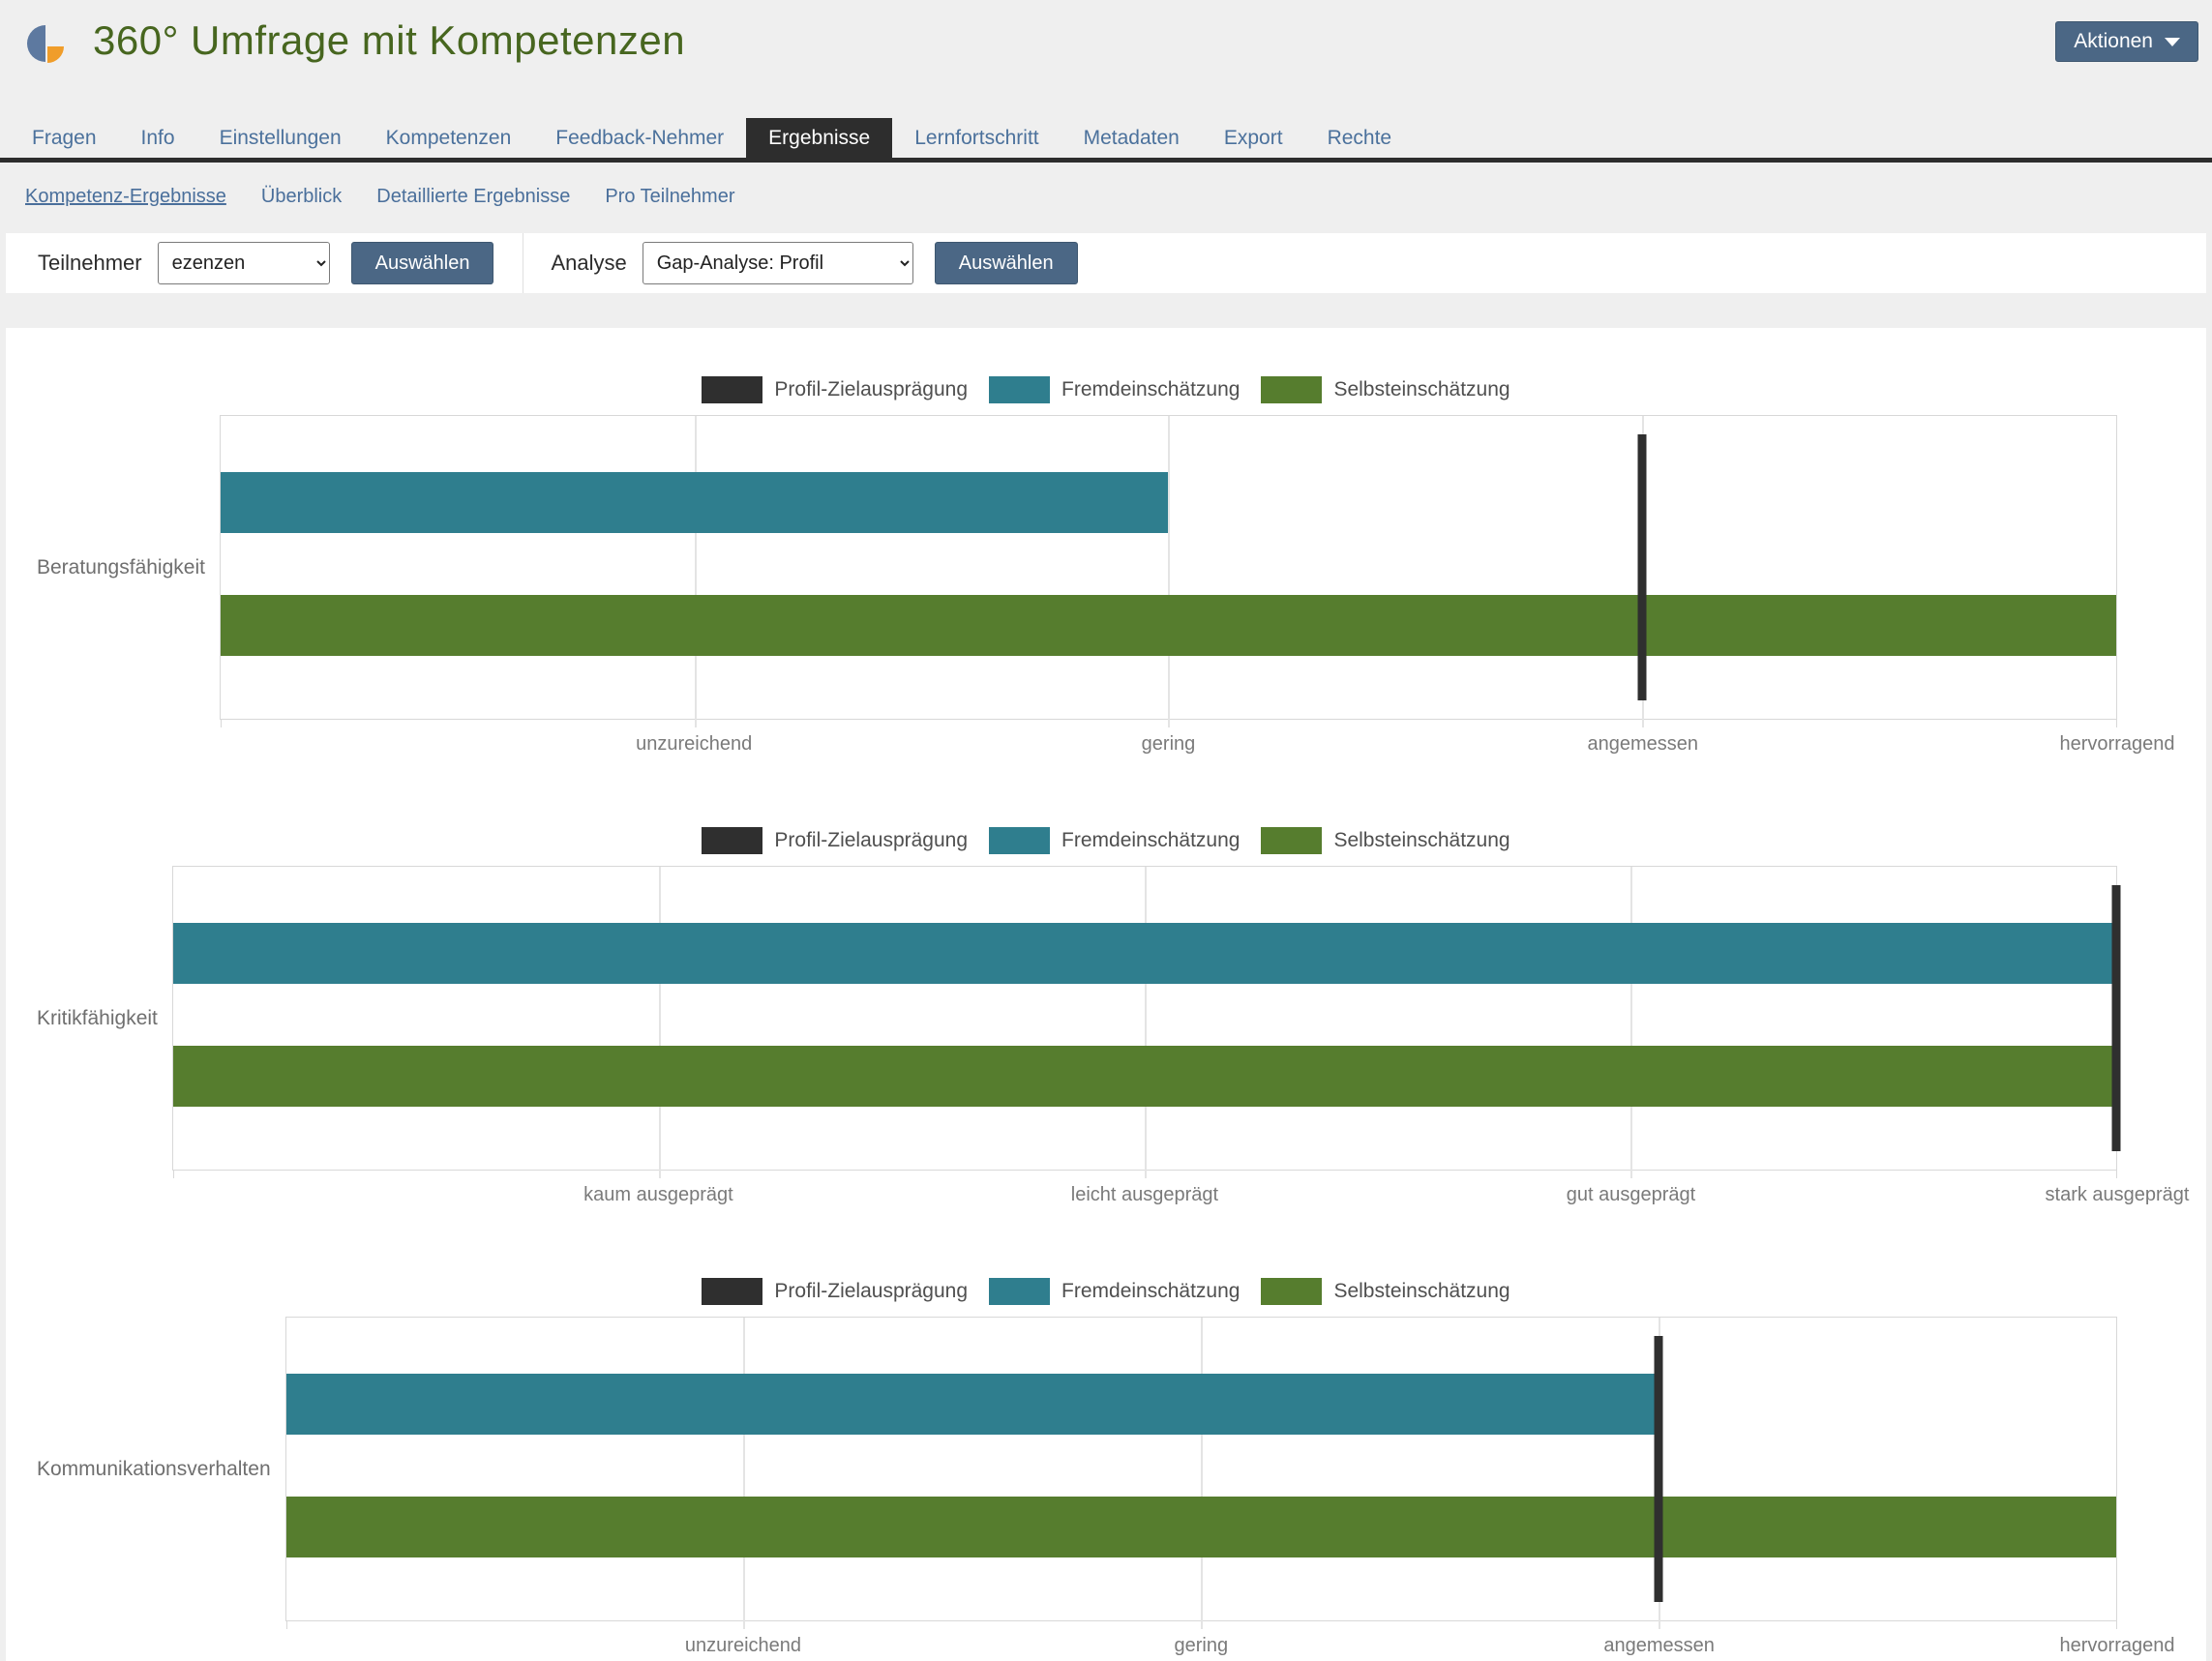 This screenshot has width=2212, height=1661. I want to click on subtab-pro-teilnehmer: Pro Teilnehmer, so click(670, 196).